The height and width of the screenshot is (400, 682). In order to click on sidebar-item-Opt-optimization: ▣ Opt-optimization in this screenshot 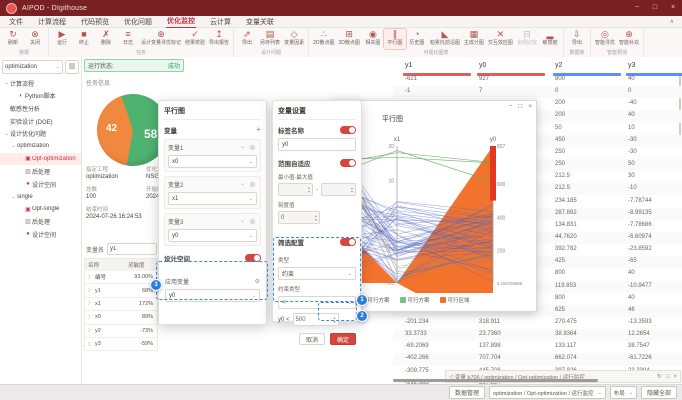, I will do `click(40, 159)`.